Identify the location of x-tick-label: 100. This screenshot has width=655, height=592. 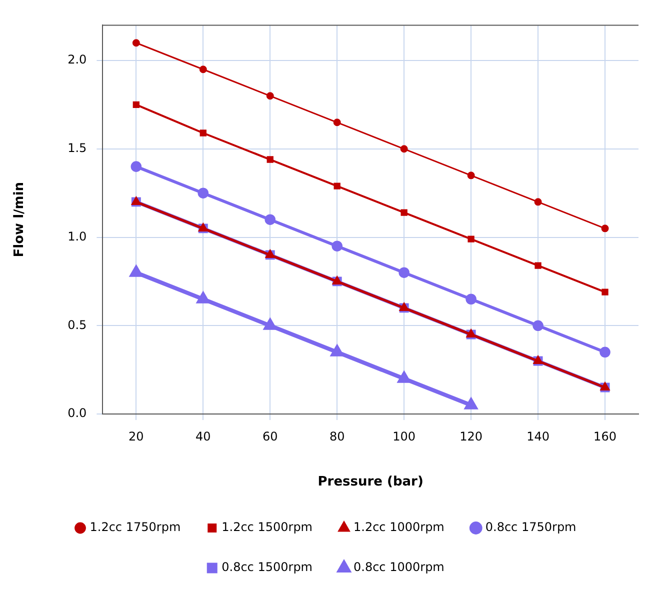
(404, 436).